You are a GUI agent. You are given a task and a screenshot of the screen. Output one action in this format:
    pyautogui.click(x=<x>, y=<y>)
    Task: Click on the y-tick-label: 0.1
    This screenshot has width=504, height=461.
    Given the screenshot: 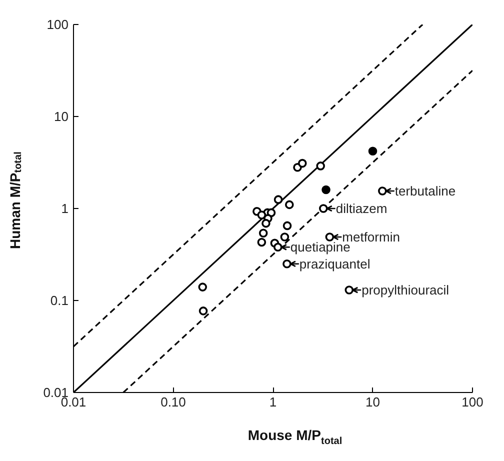 What is the action you would take?
    pyautogui.click(x=59, y=300)
    